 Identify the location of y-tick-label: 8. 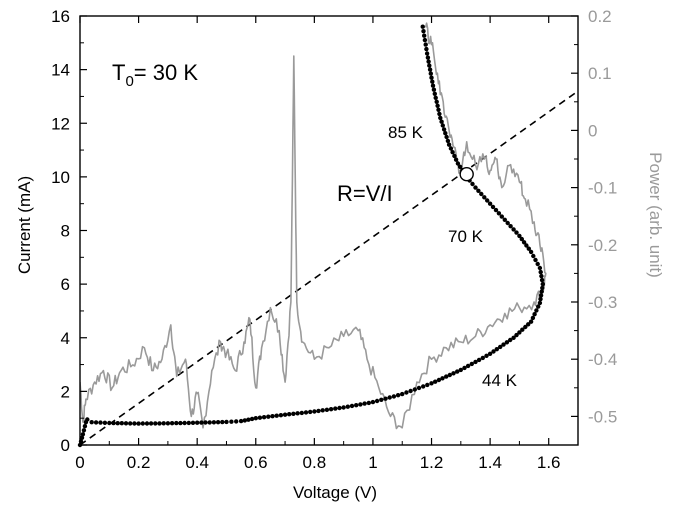
(65, 231).